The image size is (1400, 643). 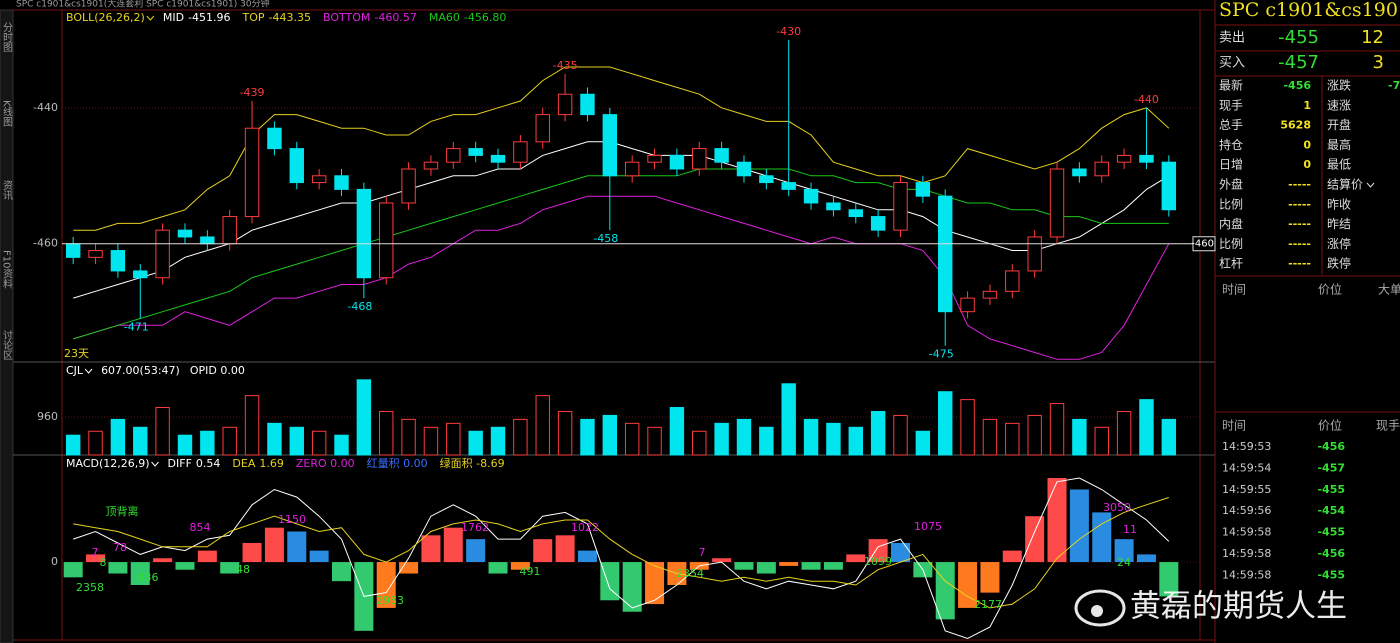 What do you see at coordinates (7, 37) in the screenshot?
I see `sidebar-tab: 分时图` at bounding box center [7, 37].